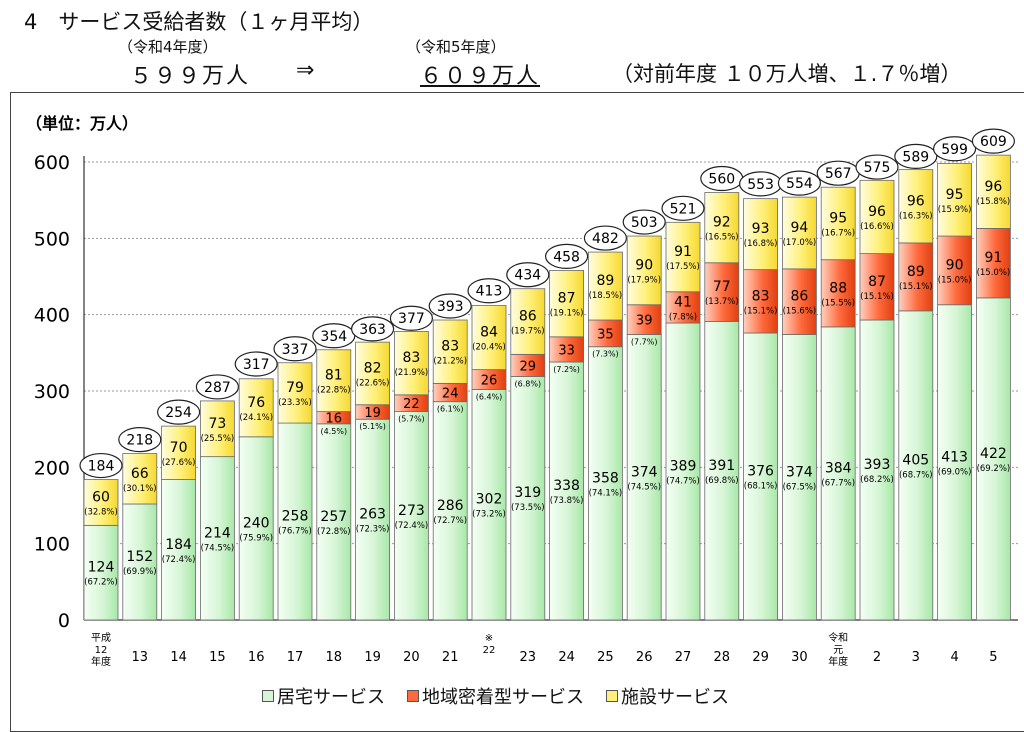 The width and height of the screenshot is (1024, 732). I want to click on value-label-home: 338, so click(566, 486).